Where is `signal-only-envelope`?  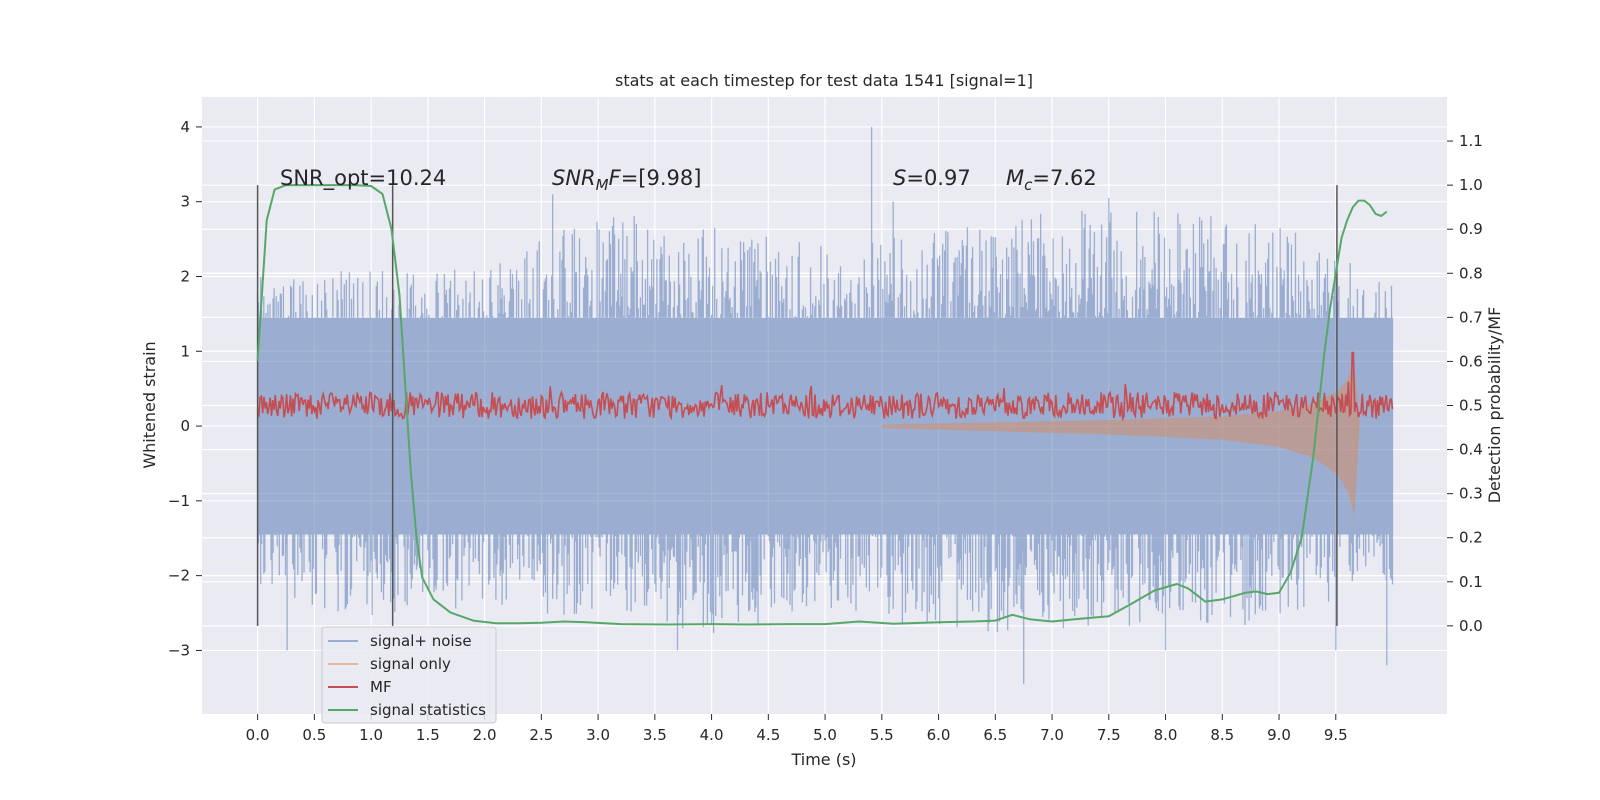 signal-only-envelope is located at coordinates (1117, 439).